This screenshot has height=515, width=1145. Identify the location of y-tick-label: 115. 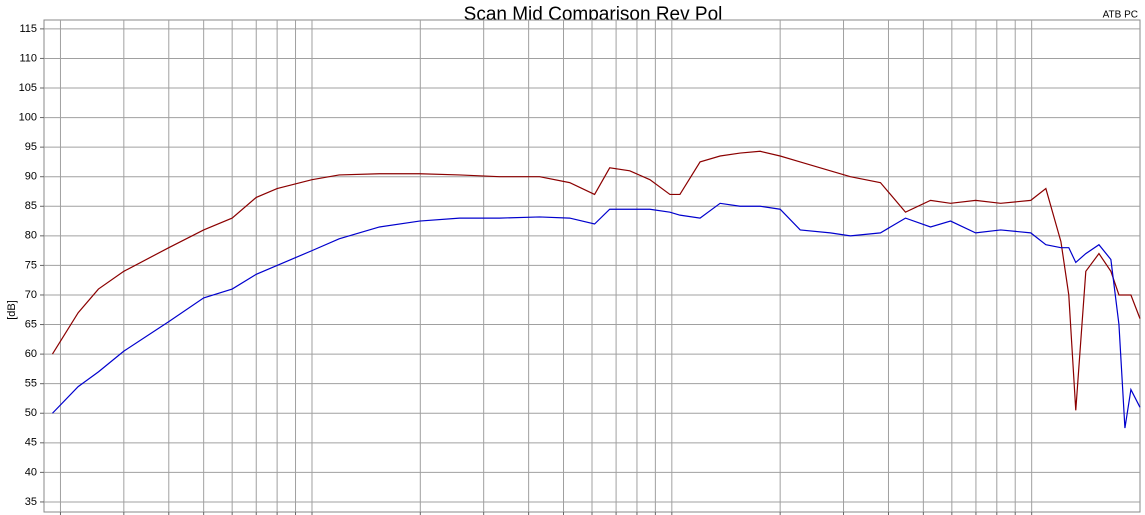
(28, 29).